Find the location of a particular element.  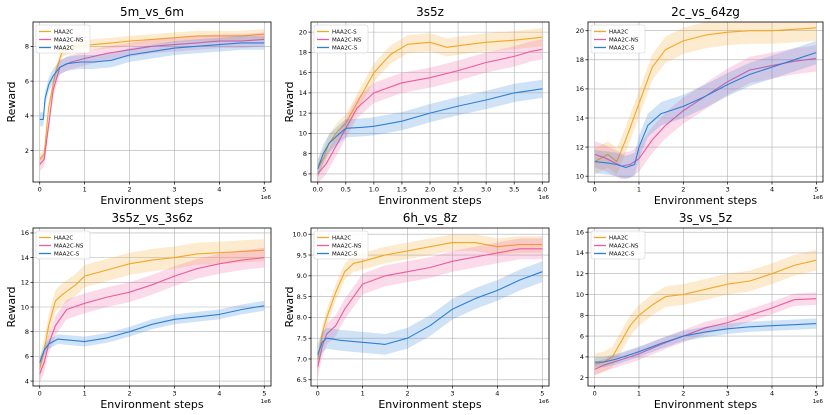

y-tick-label: 20 is located at coordinates (303, 32).